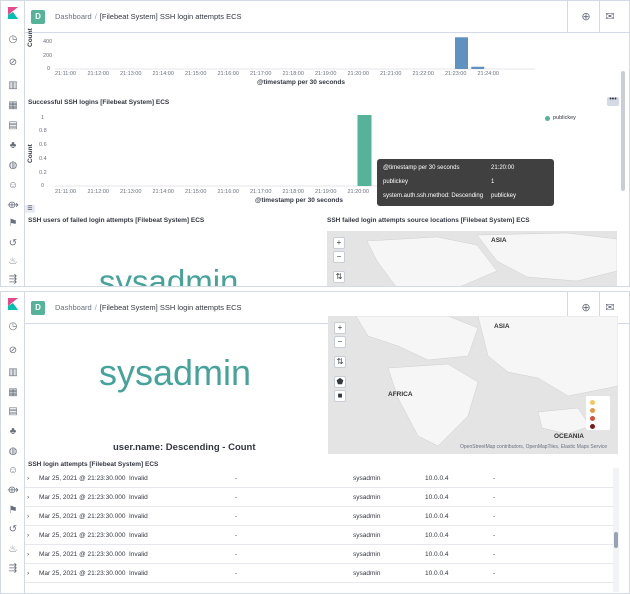 The width and height of the screenshot is (630, 594). Describe the element at coordinates (504, 196) in the screenshot. I see `tooltip-row-value: publickey` at that location.